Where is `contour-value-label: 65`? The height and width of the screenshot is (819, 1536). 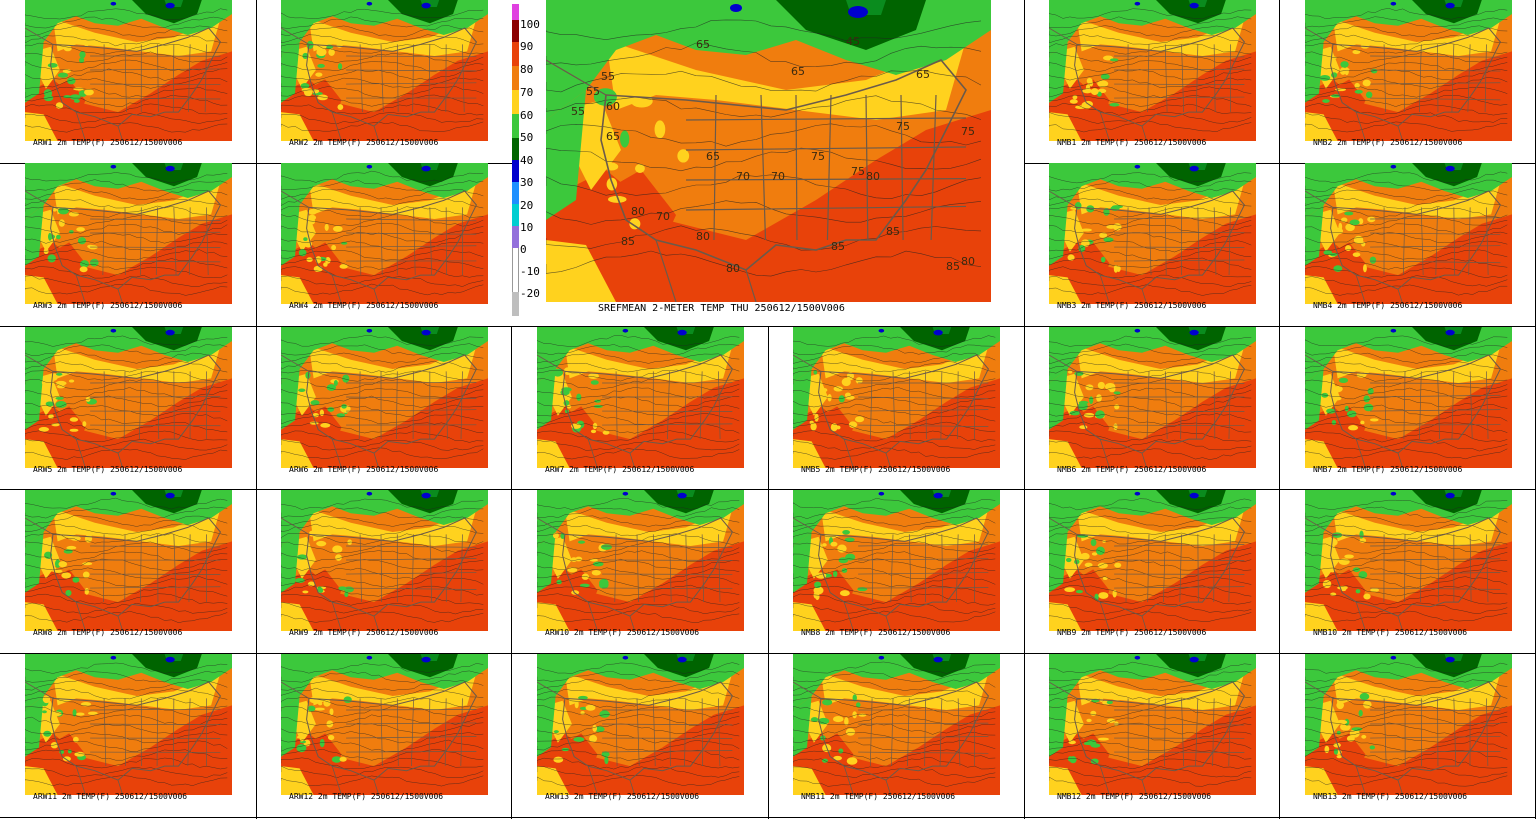
contour-value-label: 65 is located at coordinates (713, 156).